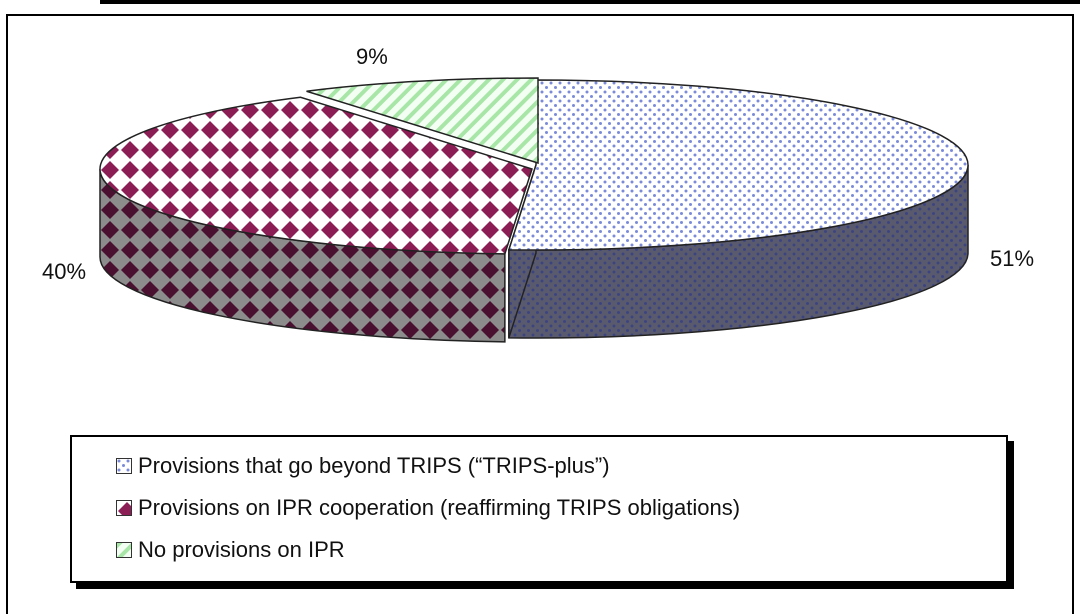 Image resolution: width=1080 pixels, height=614 pixels. What do you see at coordinates (64, 271) in the screenshot?
I see `label-ipr-cooperation: 40%` at bounding box center [64, 271].